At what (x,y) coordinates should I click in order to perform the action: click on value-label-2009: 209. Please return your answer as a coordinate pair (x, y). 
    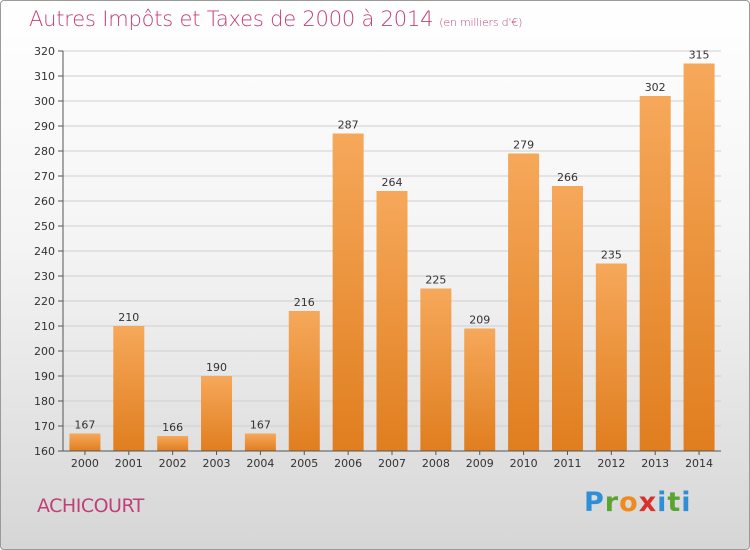
    Looking at the image, I should click on (479, 320).